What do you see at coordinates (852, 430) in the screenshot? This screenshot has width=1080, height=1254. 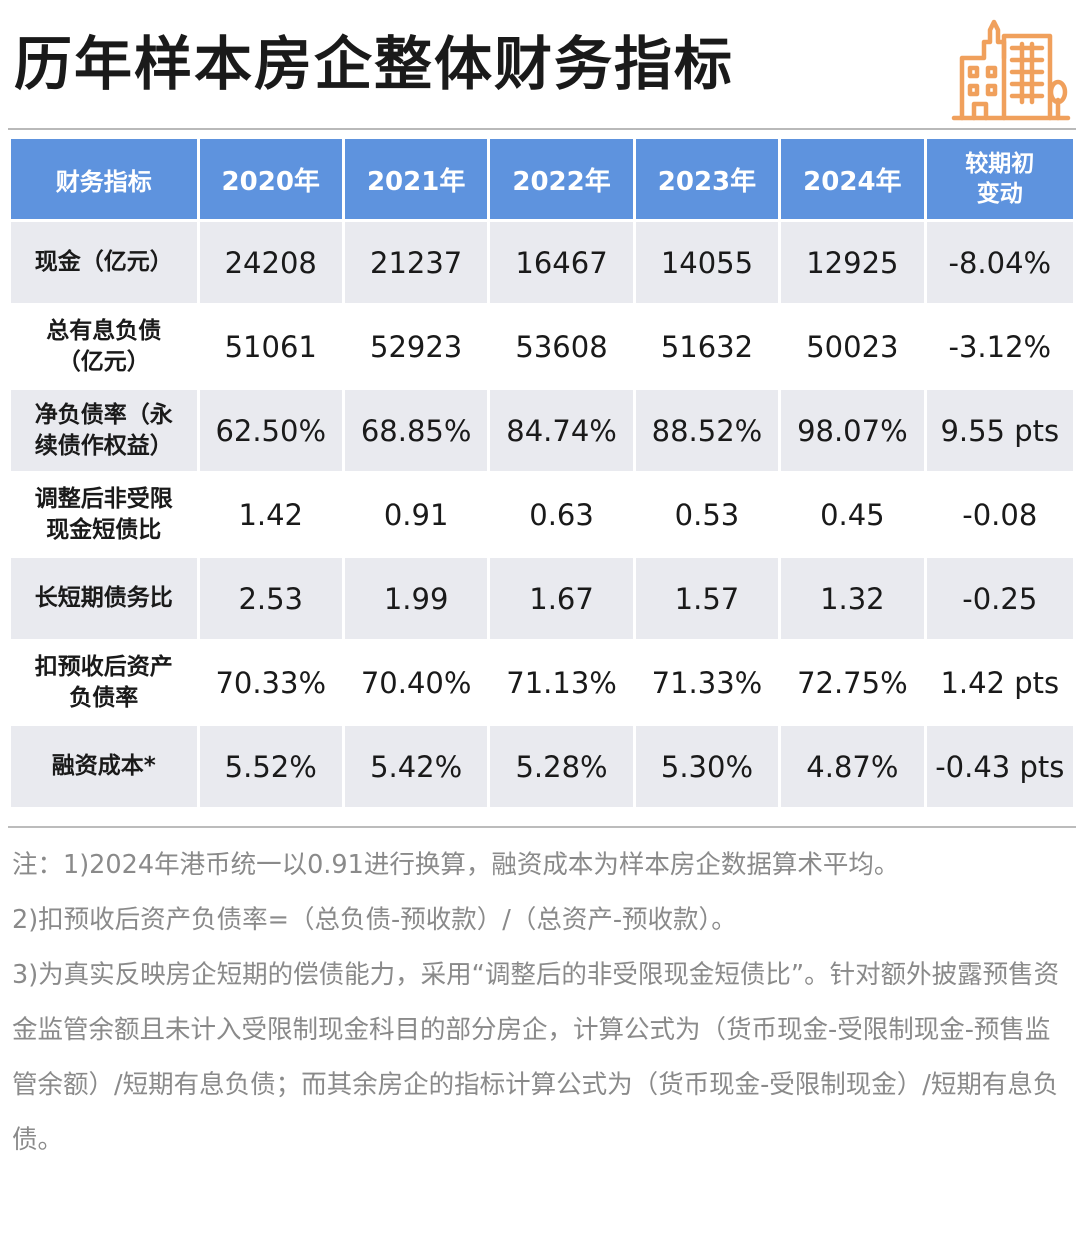 I see `table-cell: 98.07%` at bounding box center [852, 430].